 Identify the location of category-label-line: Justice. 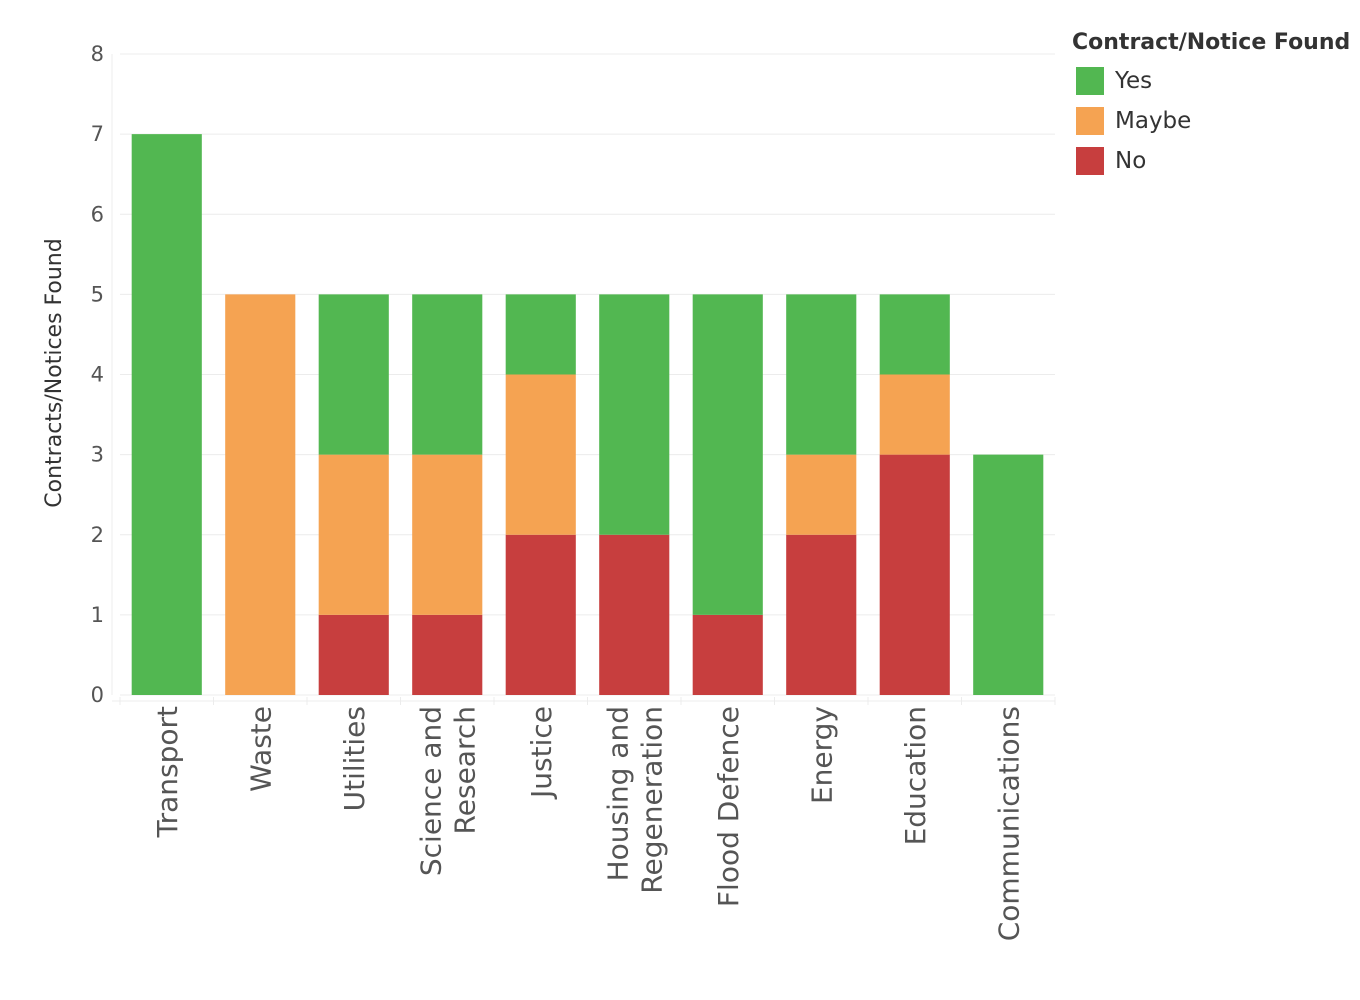
(541, 753).